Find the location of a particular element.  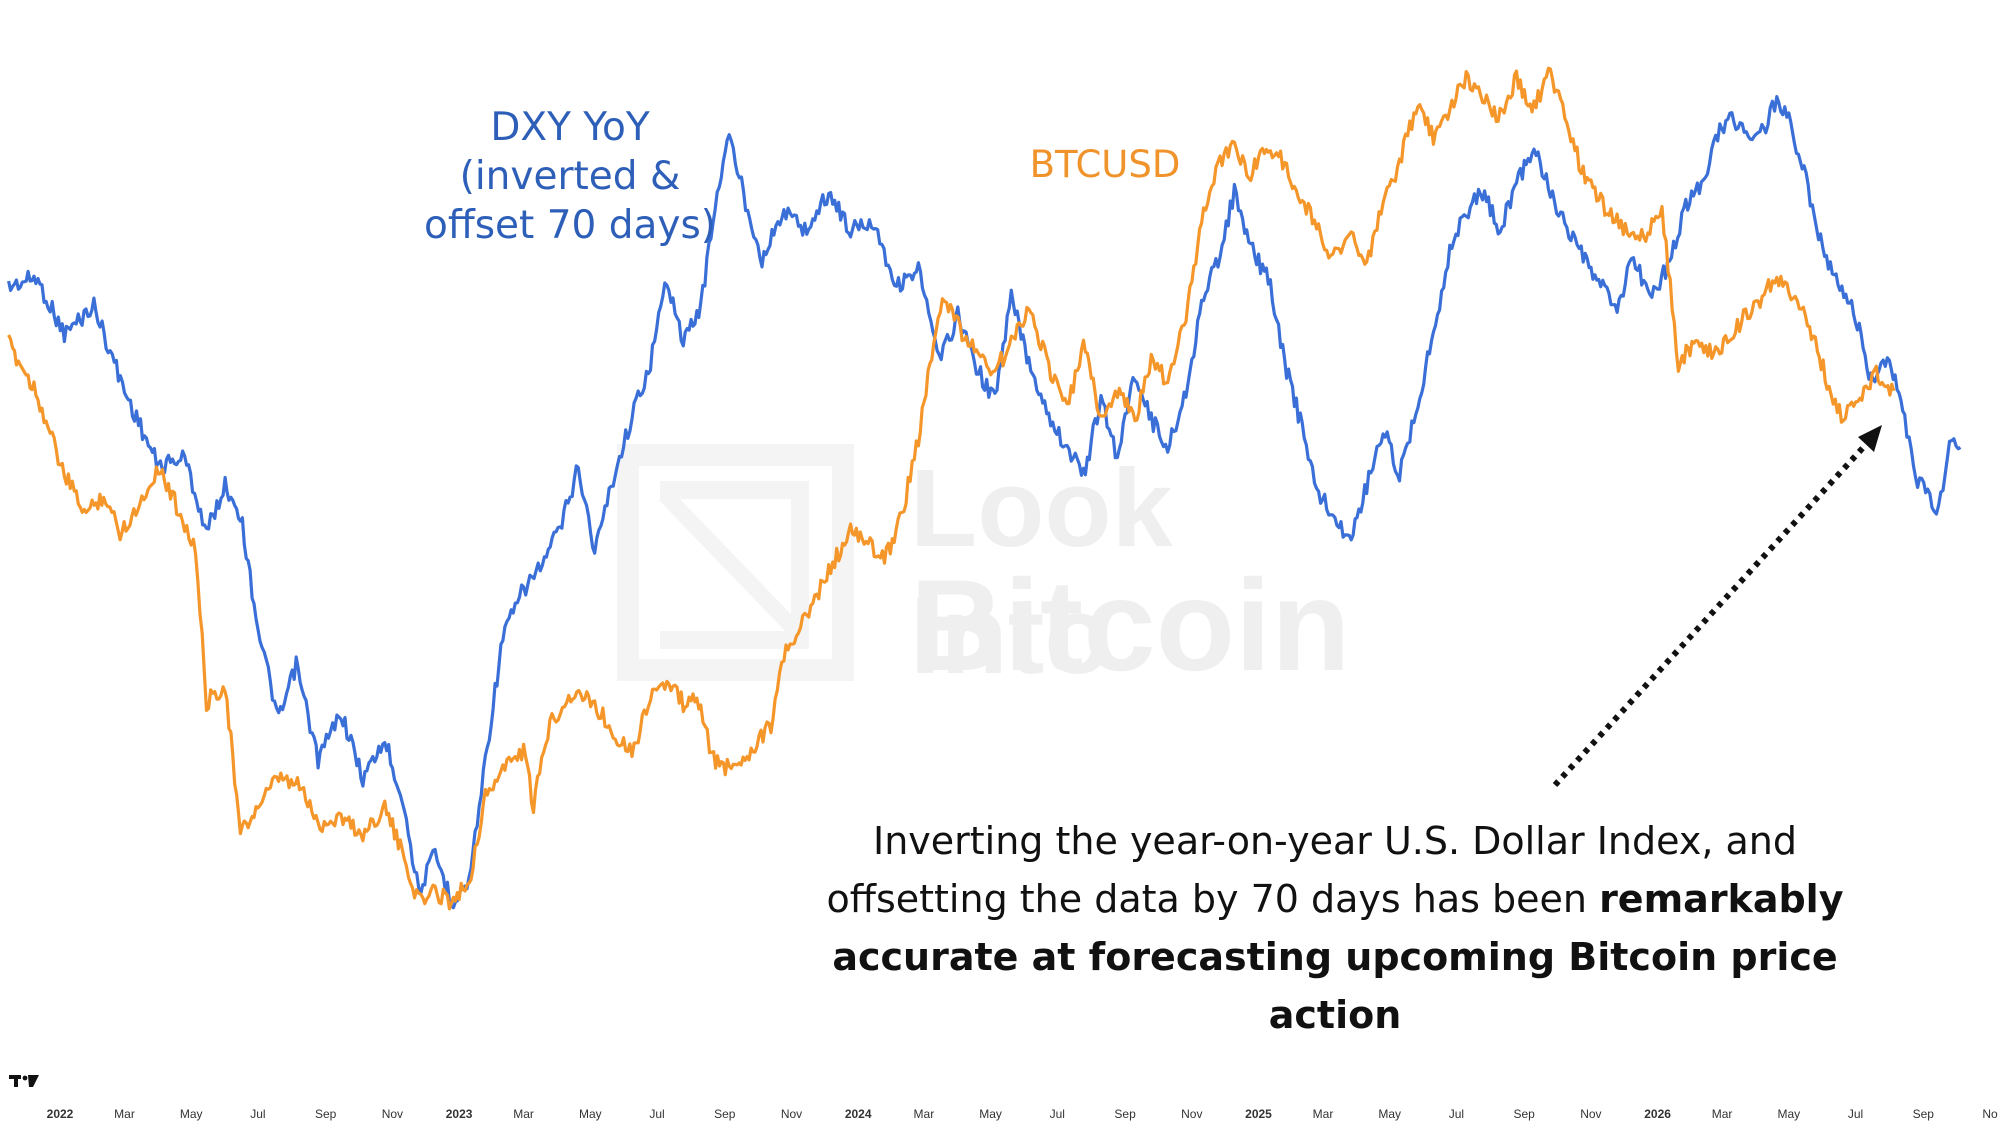

watermark-line2: Bitcoin is located at coordinates (1130, 625).